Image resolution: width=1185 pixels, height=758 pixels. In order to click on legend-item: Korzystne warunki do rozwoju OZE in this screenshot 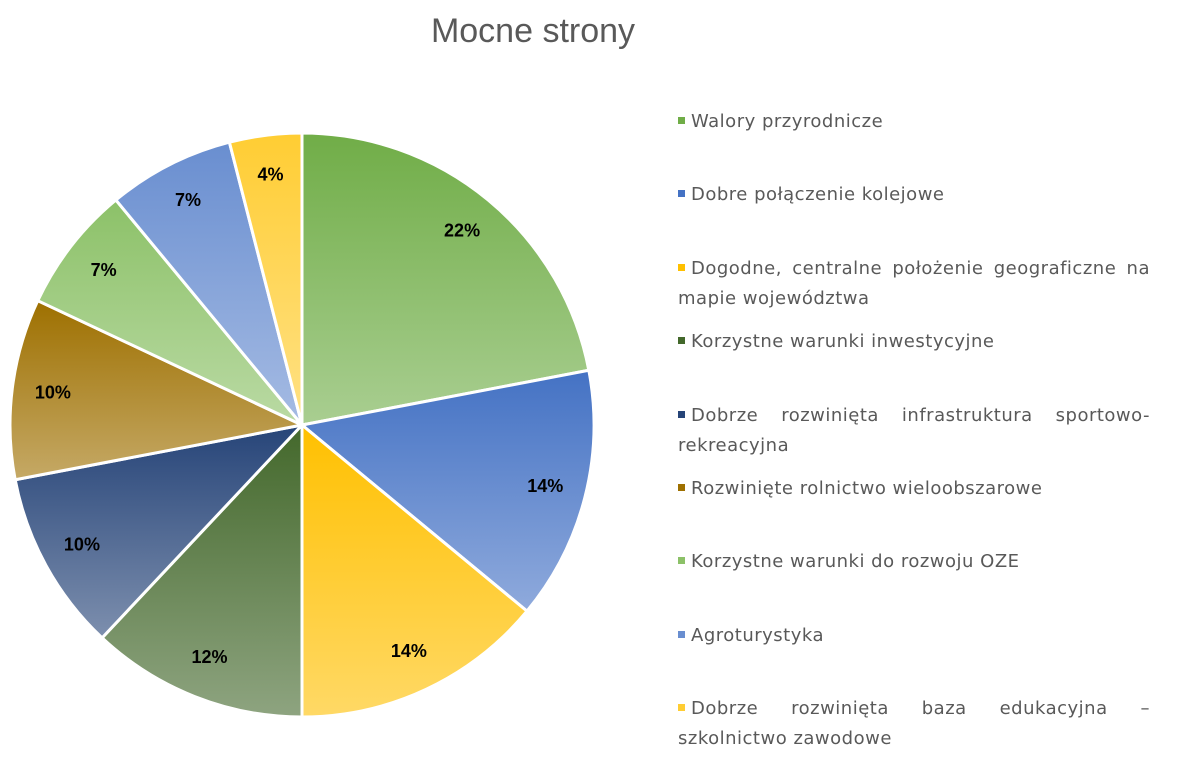, I will do `click(914, 562)`.